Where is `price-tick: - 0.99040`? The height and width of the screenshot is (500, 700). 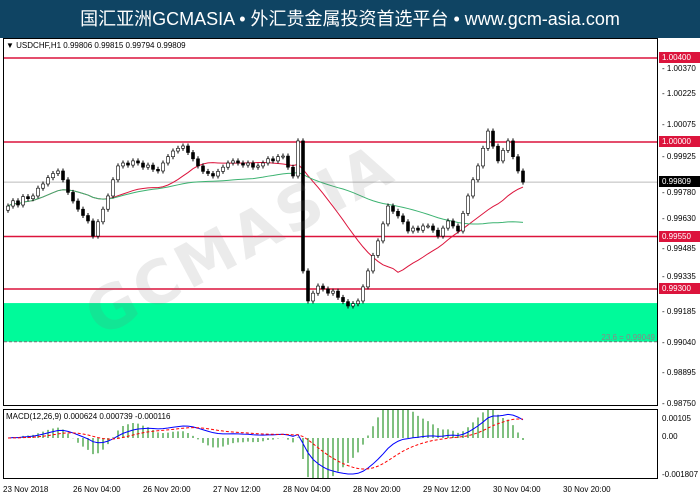
price-tick: - 0.99040 is located at coordinates (679, 342).